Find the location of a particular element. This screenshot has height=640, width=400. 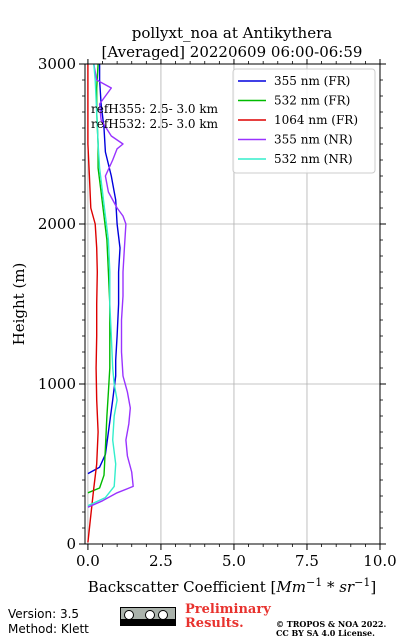

x-tick-label: 10.0 is located at coordinates (379, 561).